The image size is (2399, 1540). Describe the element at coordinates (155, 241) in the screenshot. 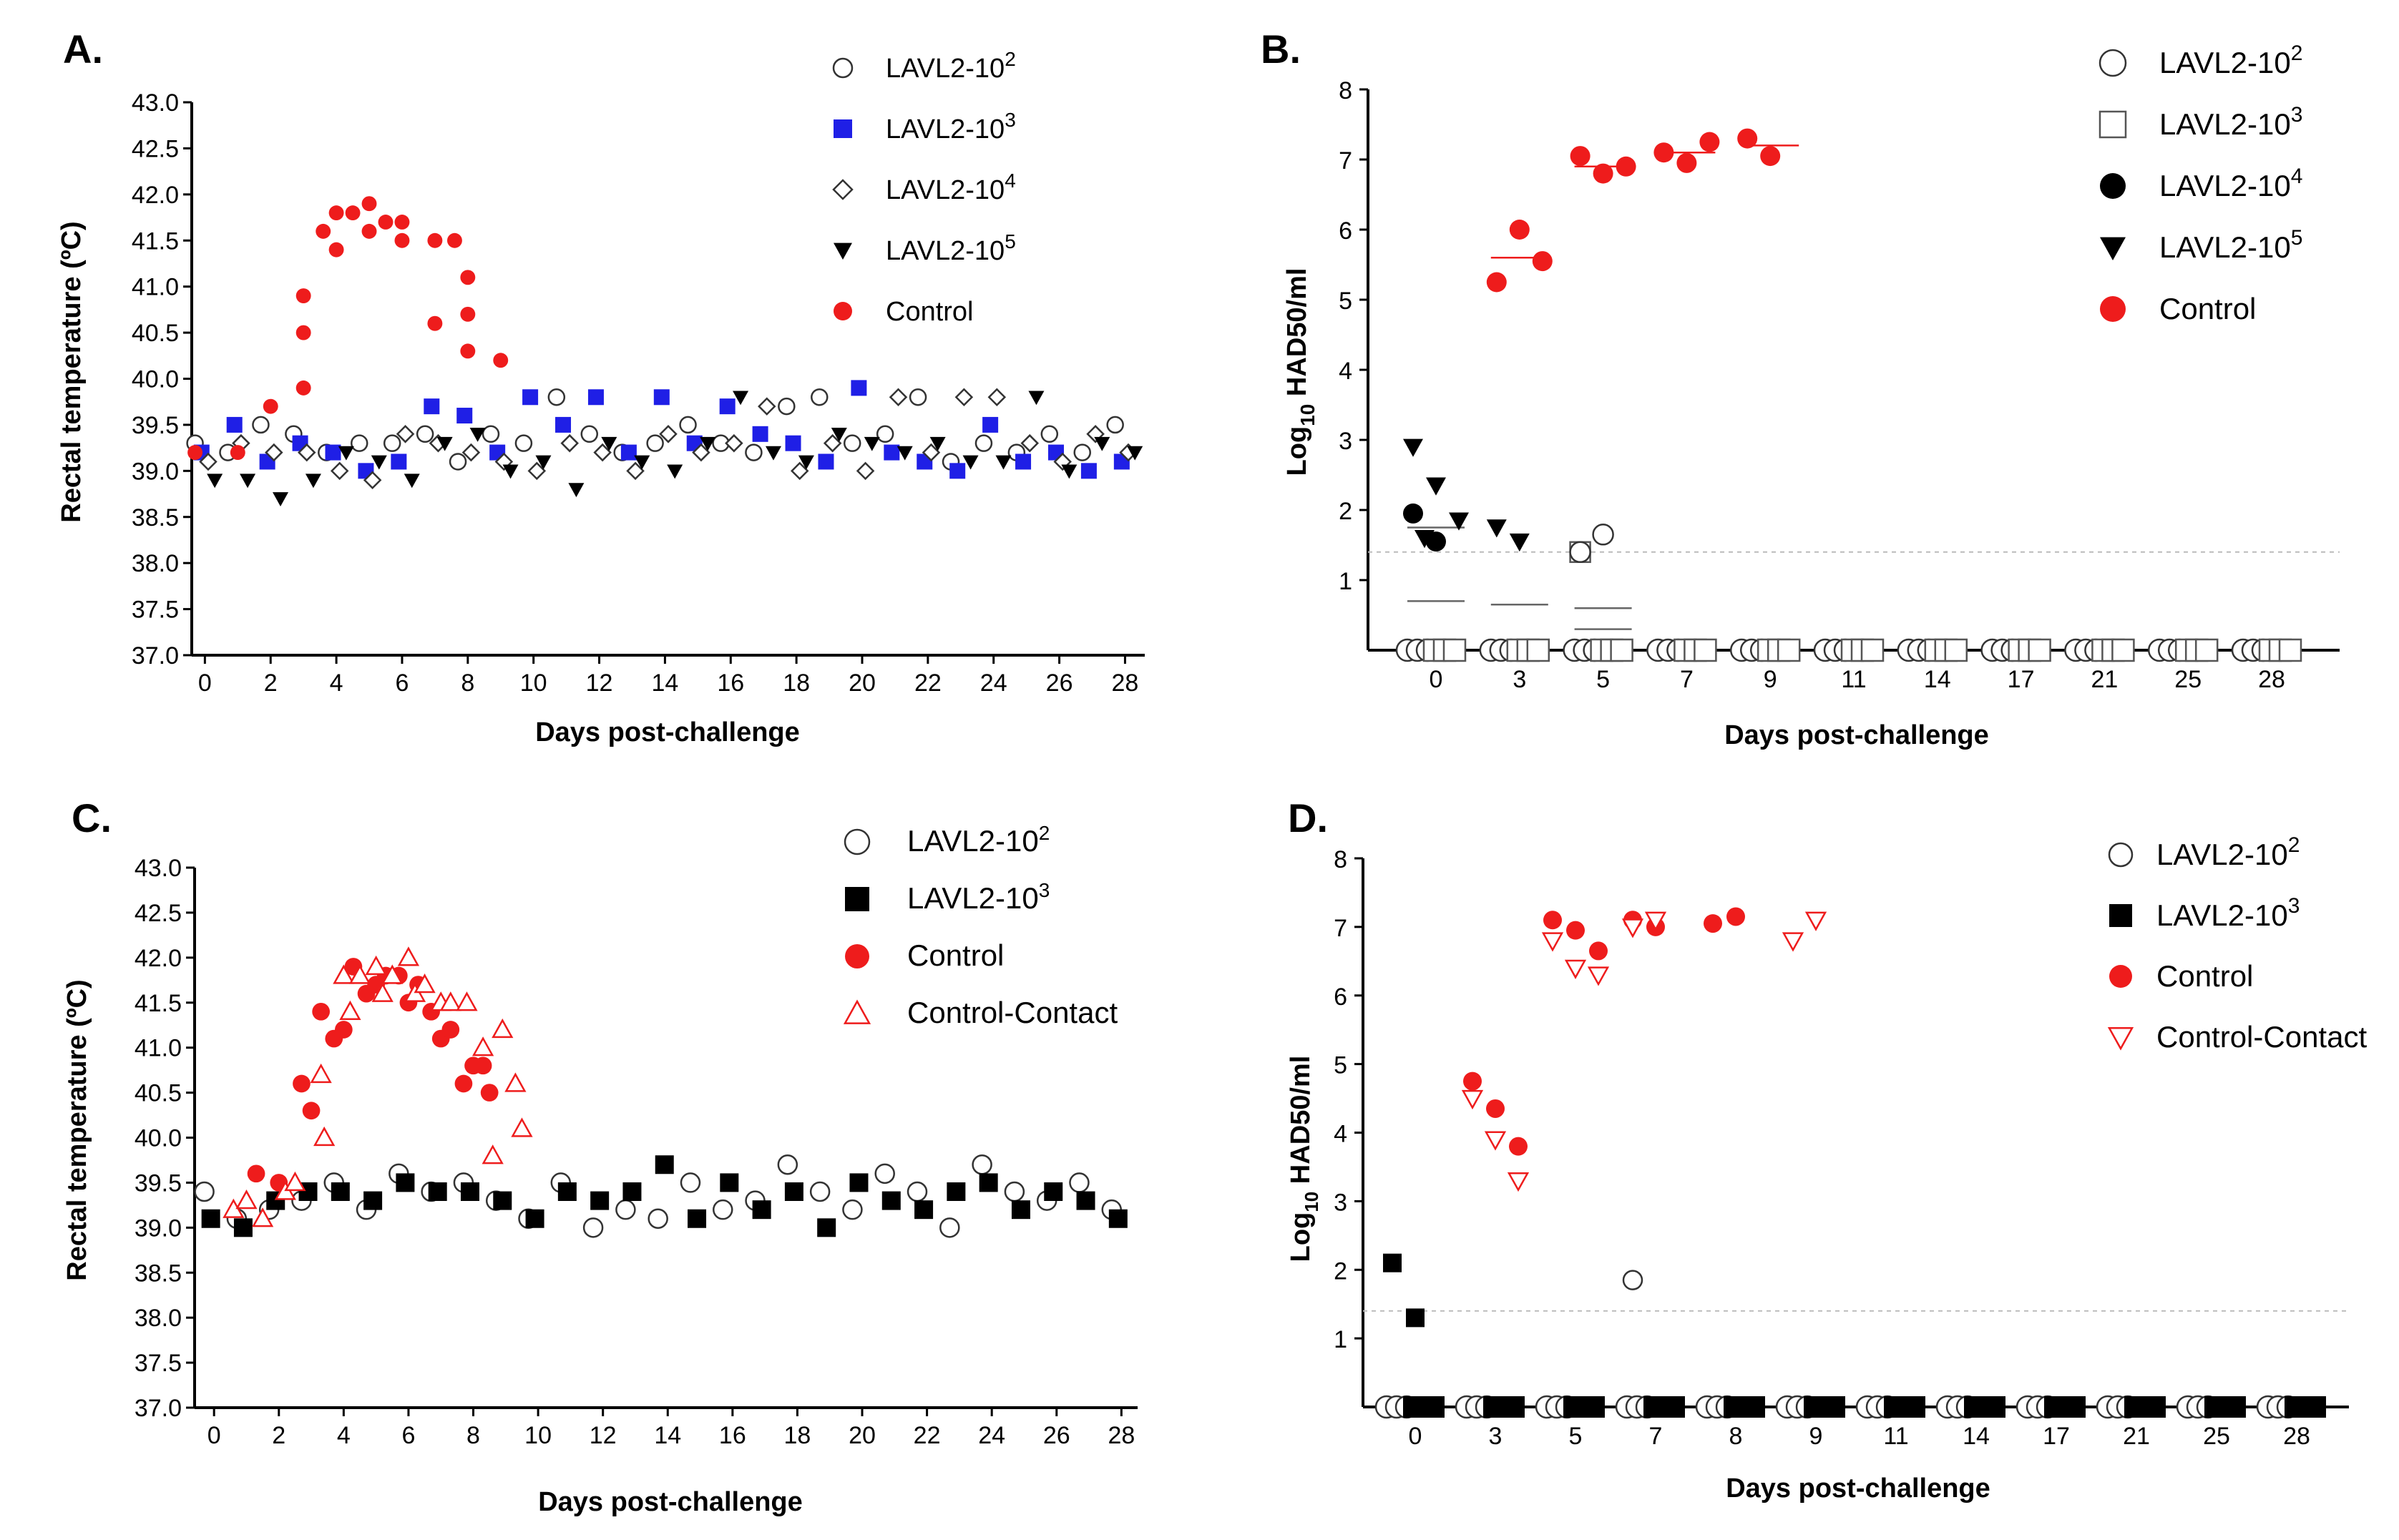

I see `A-ytick-label: 41.5` at that location.